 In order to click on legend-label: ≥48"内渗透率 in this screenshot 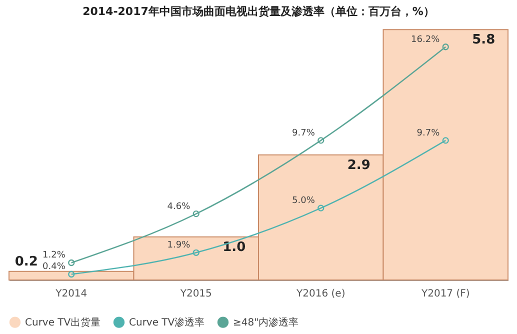, I will do `click(266, 322)`.